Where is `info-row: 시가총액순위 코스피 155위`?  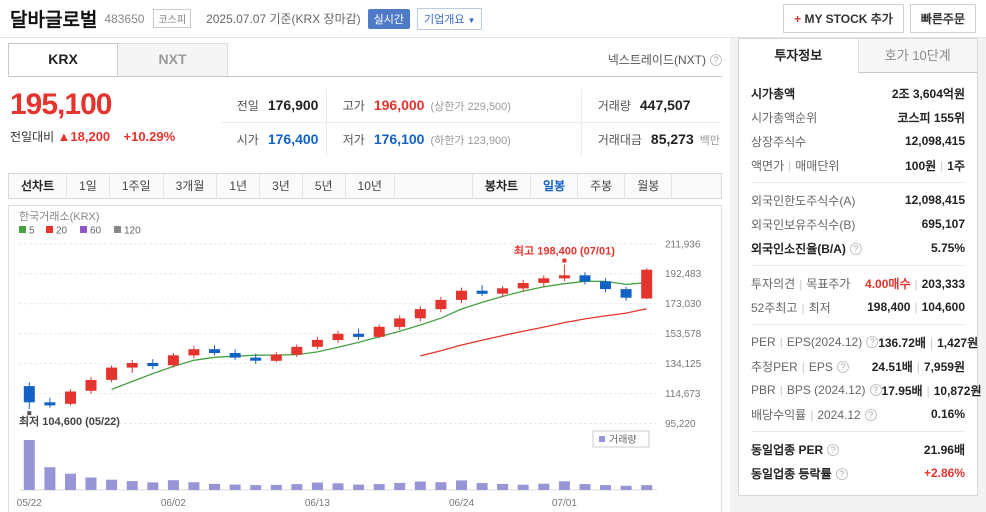 info-row: 시가총액순위 코스피 155위 is located at coordinates (858, 117).